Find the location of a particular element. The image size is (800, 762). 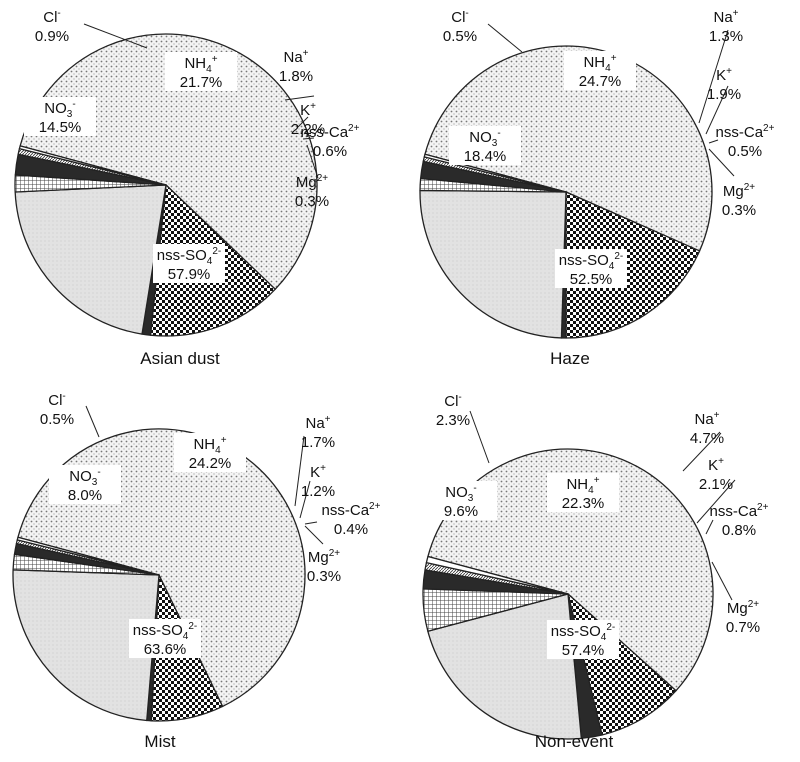

slice-value-label-nss-so4-2: 52.5% is located at coordinates (591, 279).